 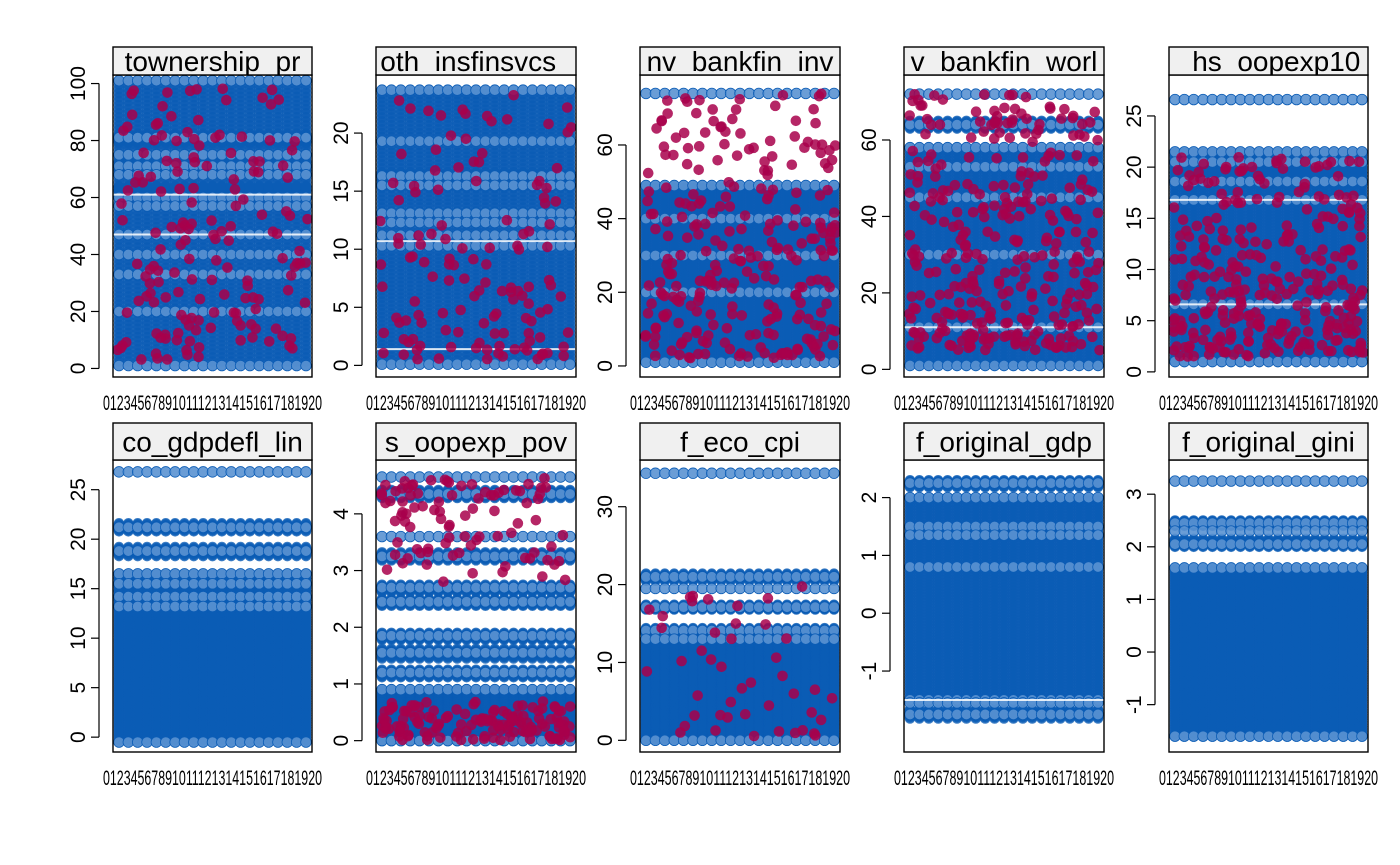 I want to click on y-tick-label: 15, so click(x=341, y=190).